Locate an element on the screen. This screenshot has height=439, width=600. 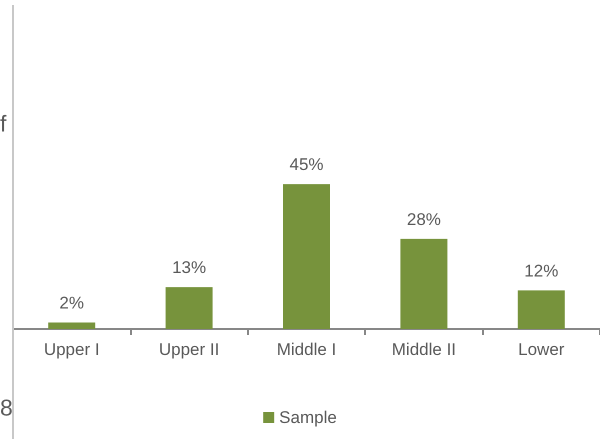
data-label: 12% is located at coordinates (541, 270).